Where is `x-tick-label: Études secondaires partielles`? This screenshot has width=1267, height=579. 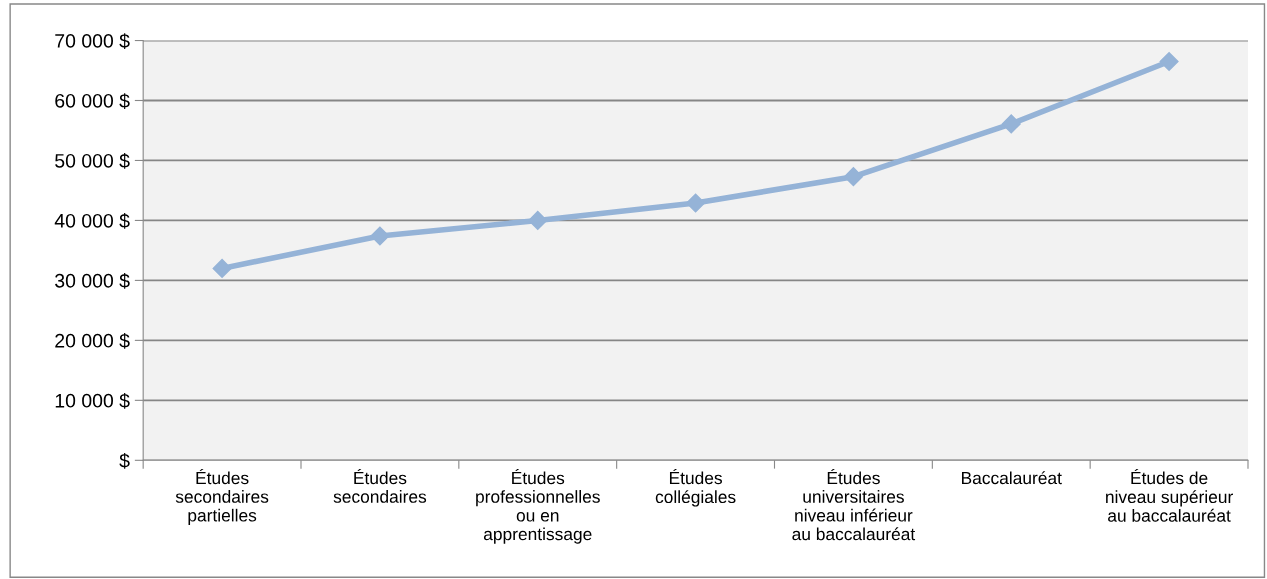
x-tick-label: Études secondaires partielles is located at coordinates (222, 496).